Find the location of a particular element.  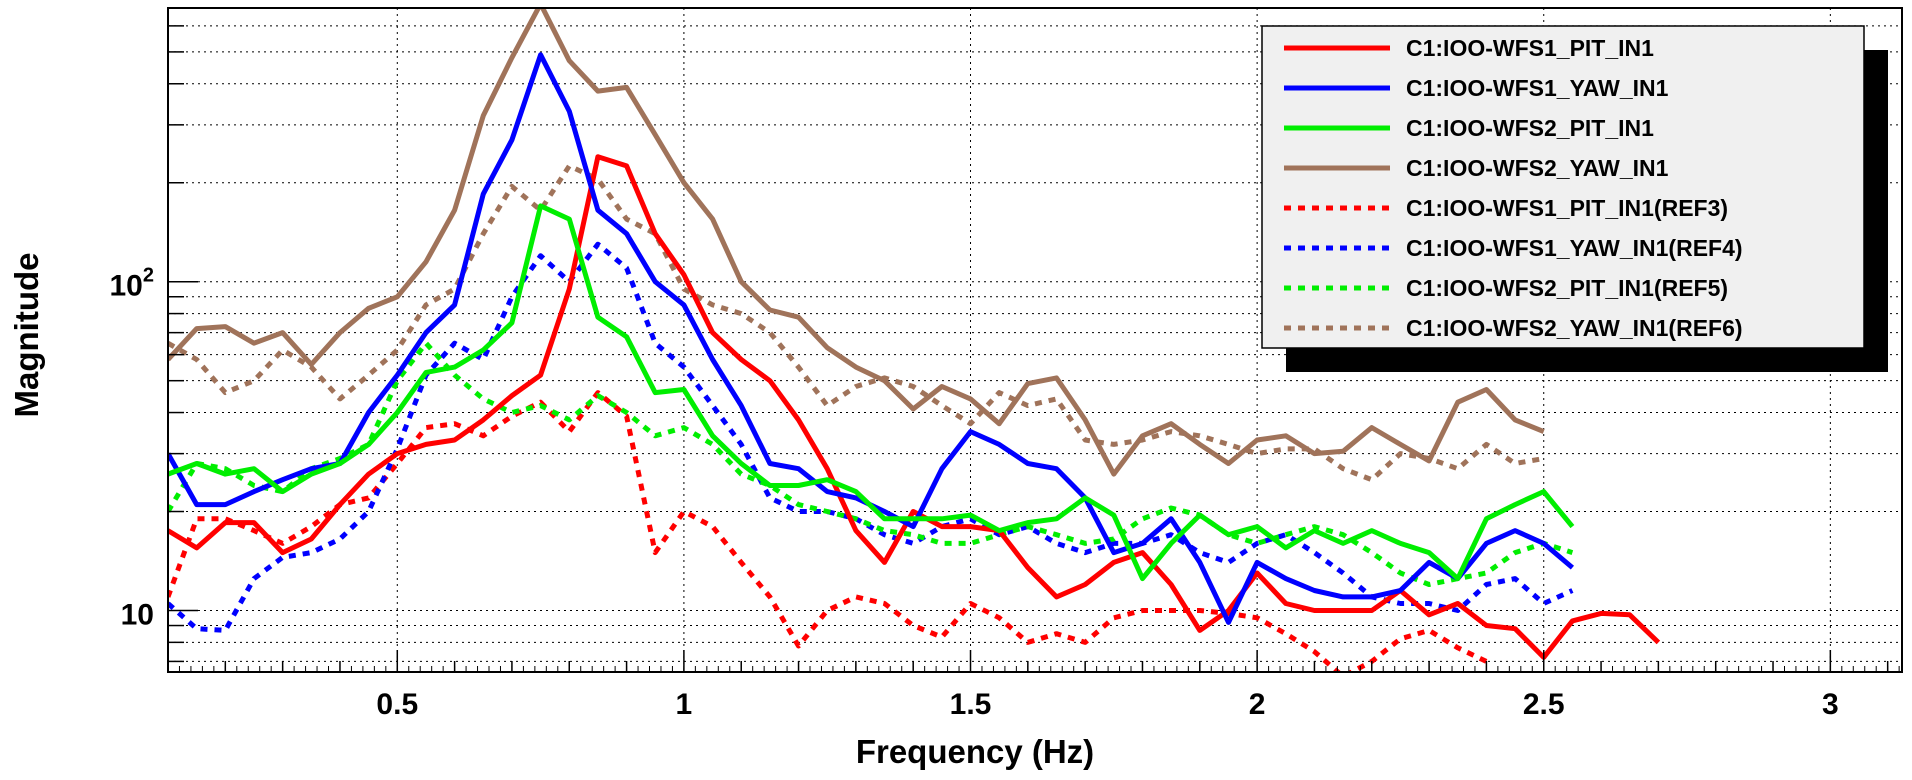

legend-label: C1:IOO-WFS2_YAW_IN1(REF6) is located at coordinates (1574, 328).